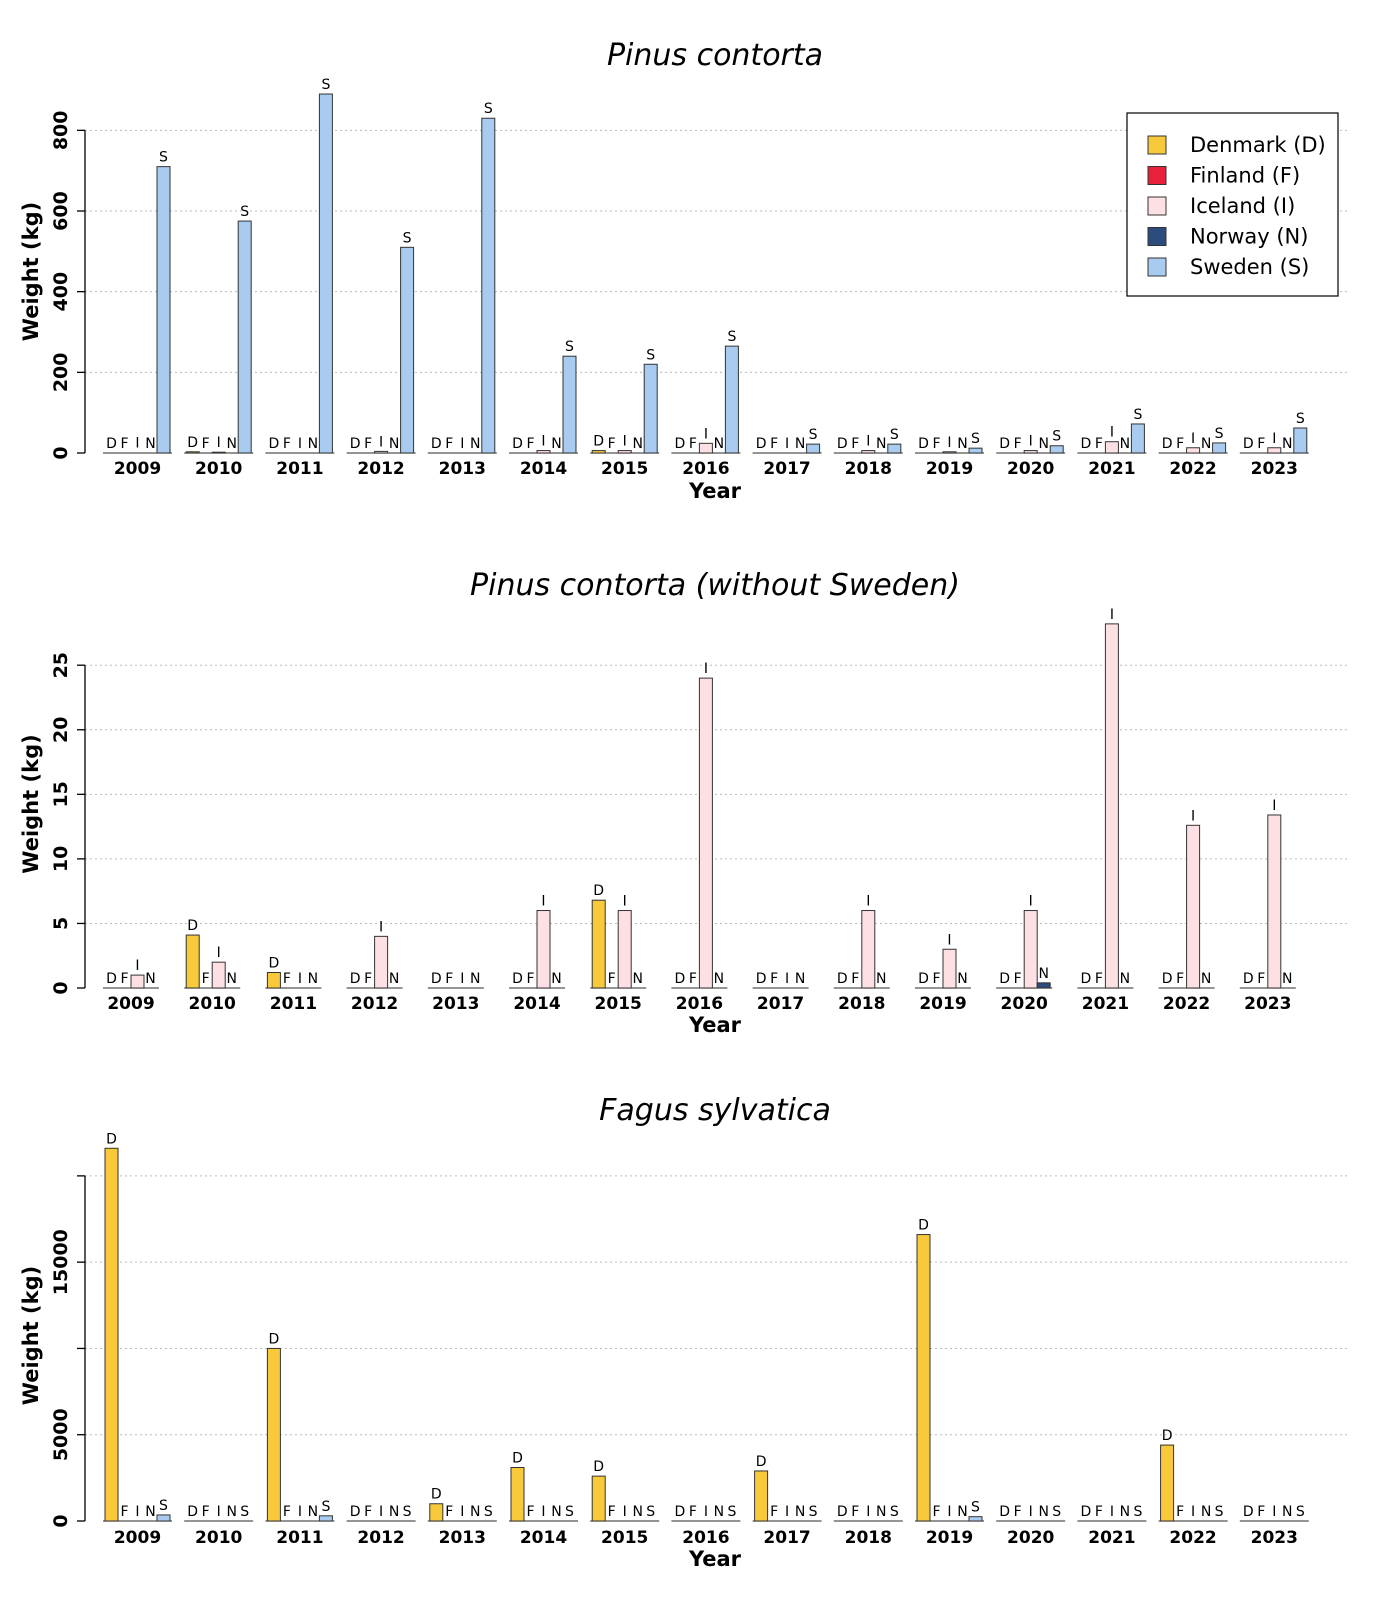  What do you see at coordinates (715, 1110) in the screenshot?
I see `chart-title: Fagus sylvatica` at bounding box center [715, 1110].